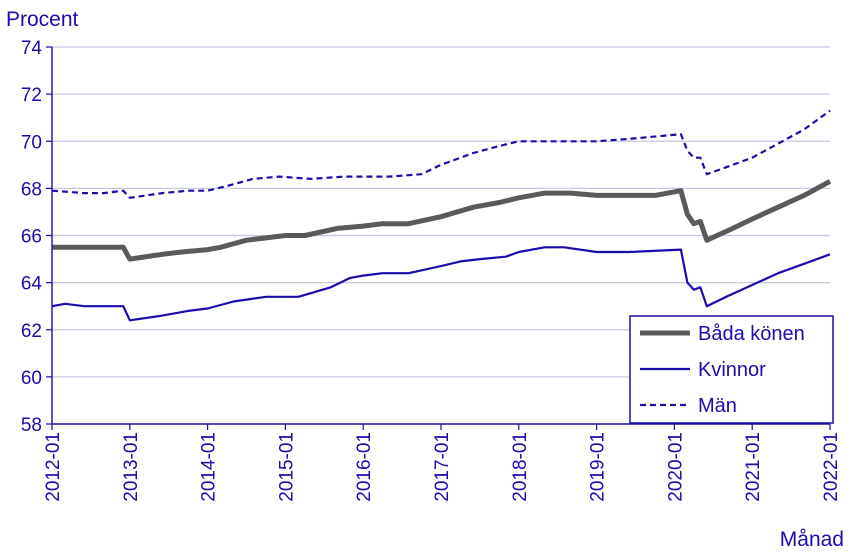  What do you see at coordinates (831, 467) in the screenshot?
I see `x-tick-label-2022-01: 2022-01` at bounding box center [831, 467].